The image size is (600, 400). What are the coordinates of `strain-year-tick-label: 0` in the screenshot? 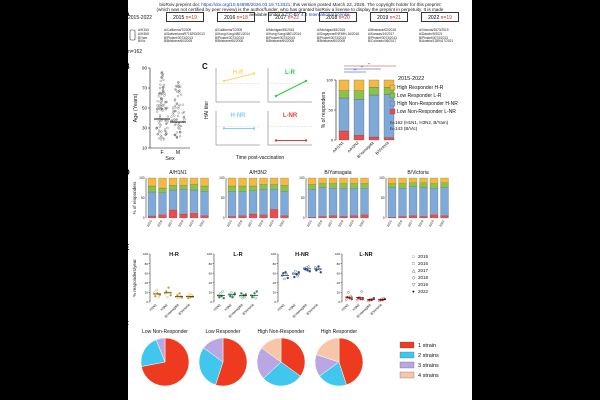 It's located at (144, 218).